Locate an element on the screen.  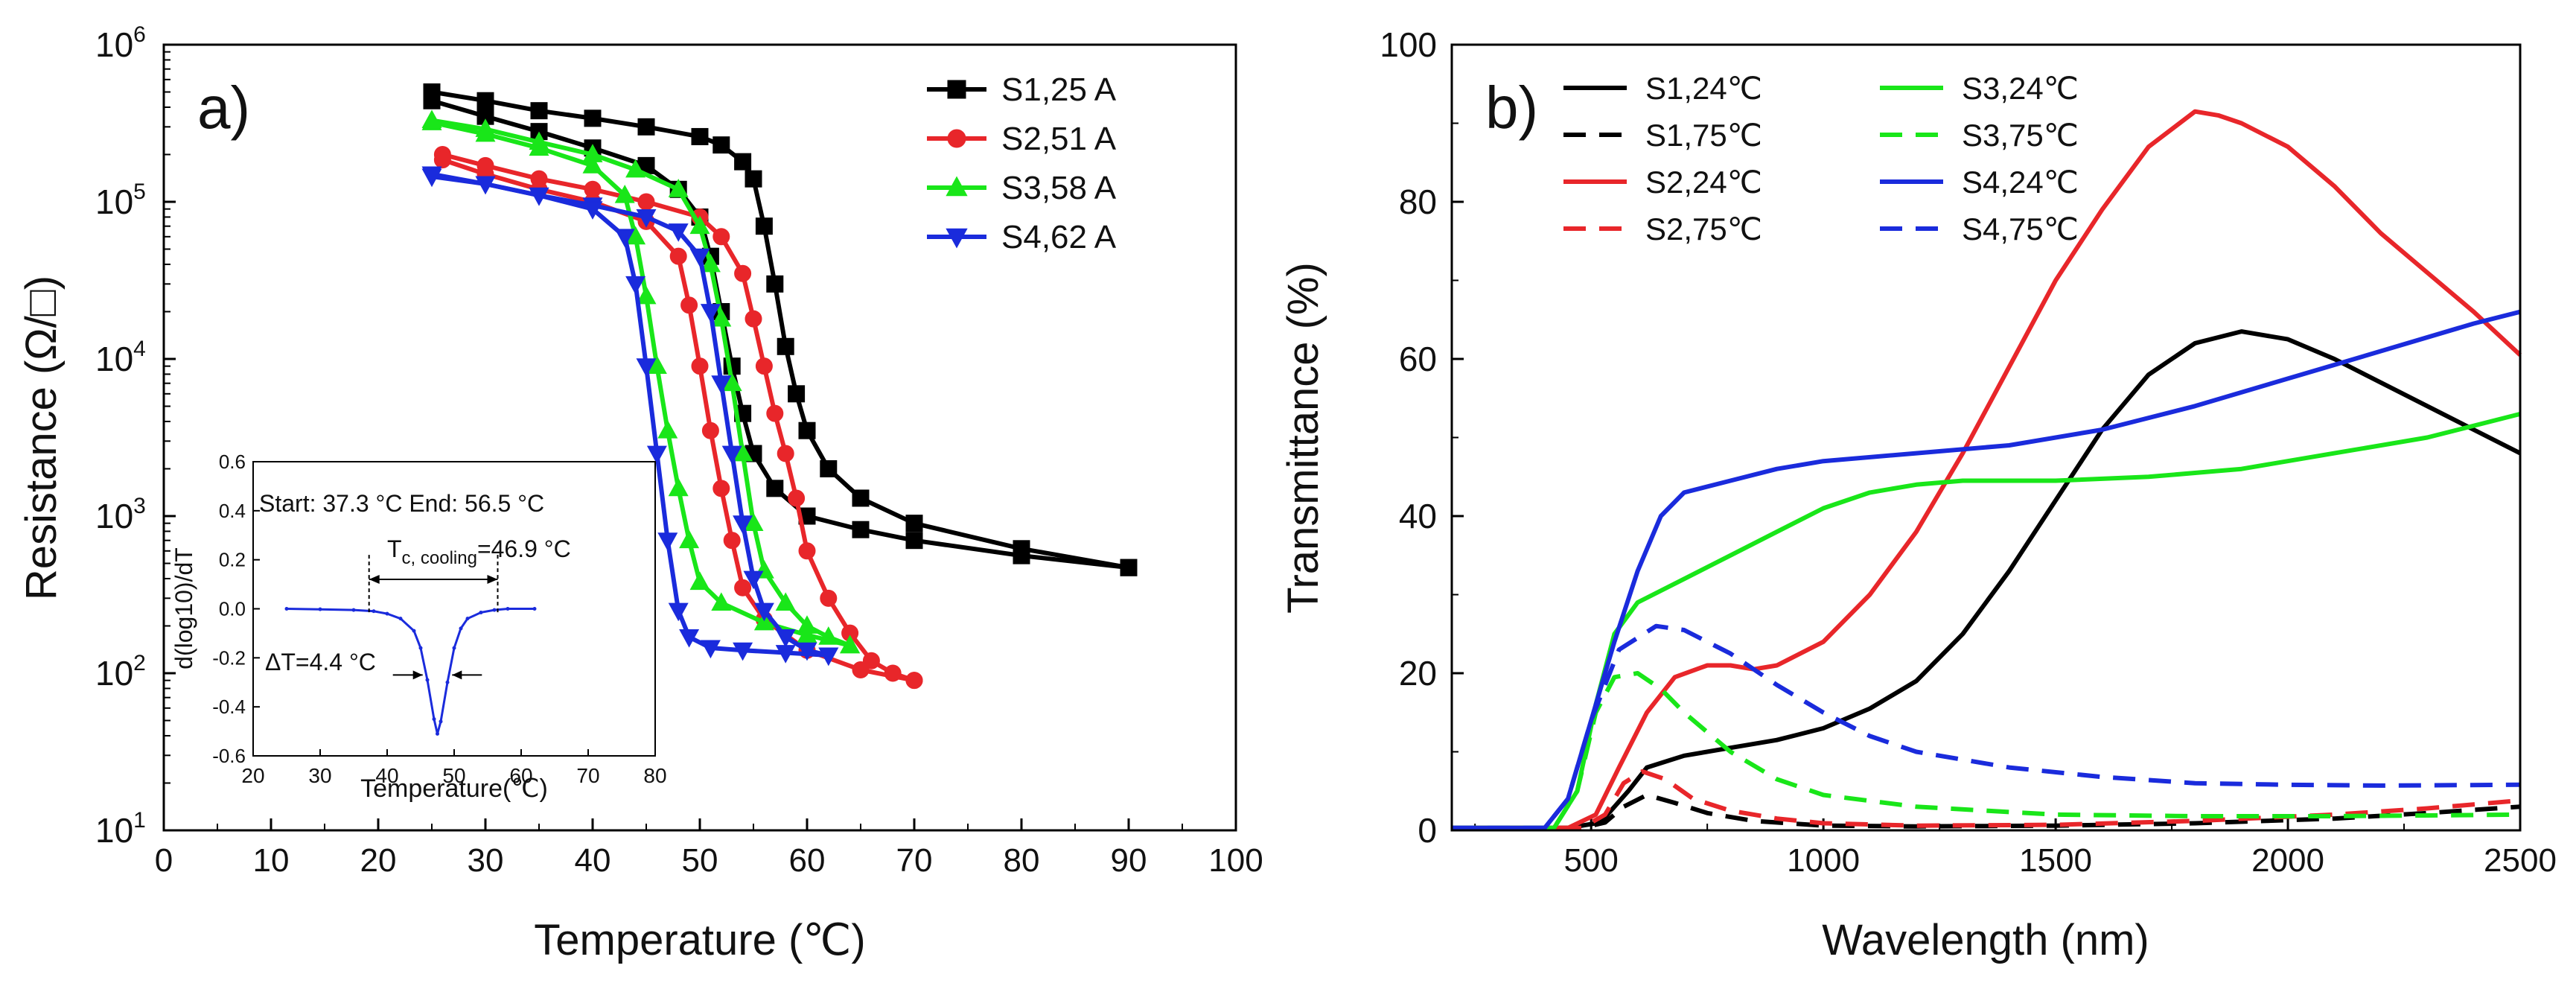
panel-a-ytick-base: 10 is located at coordinates (114, 831).